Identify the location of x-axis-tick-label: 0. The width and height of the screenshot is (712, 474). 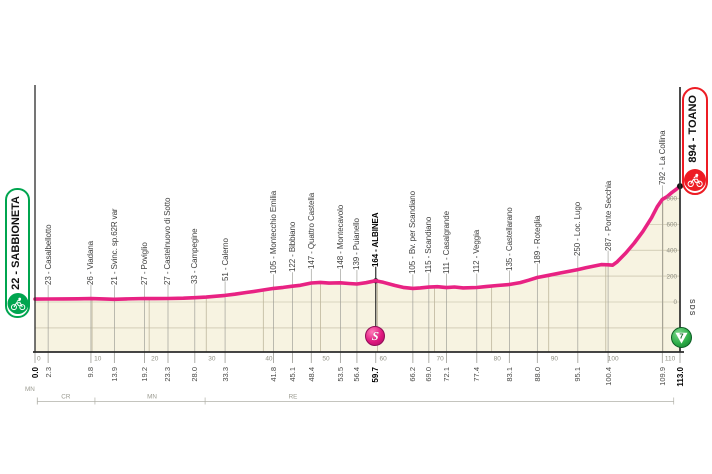
(39, 359).